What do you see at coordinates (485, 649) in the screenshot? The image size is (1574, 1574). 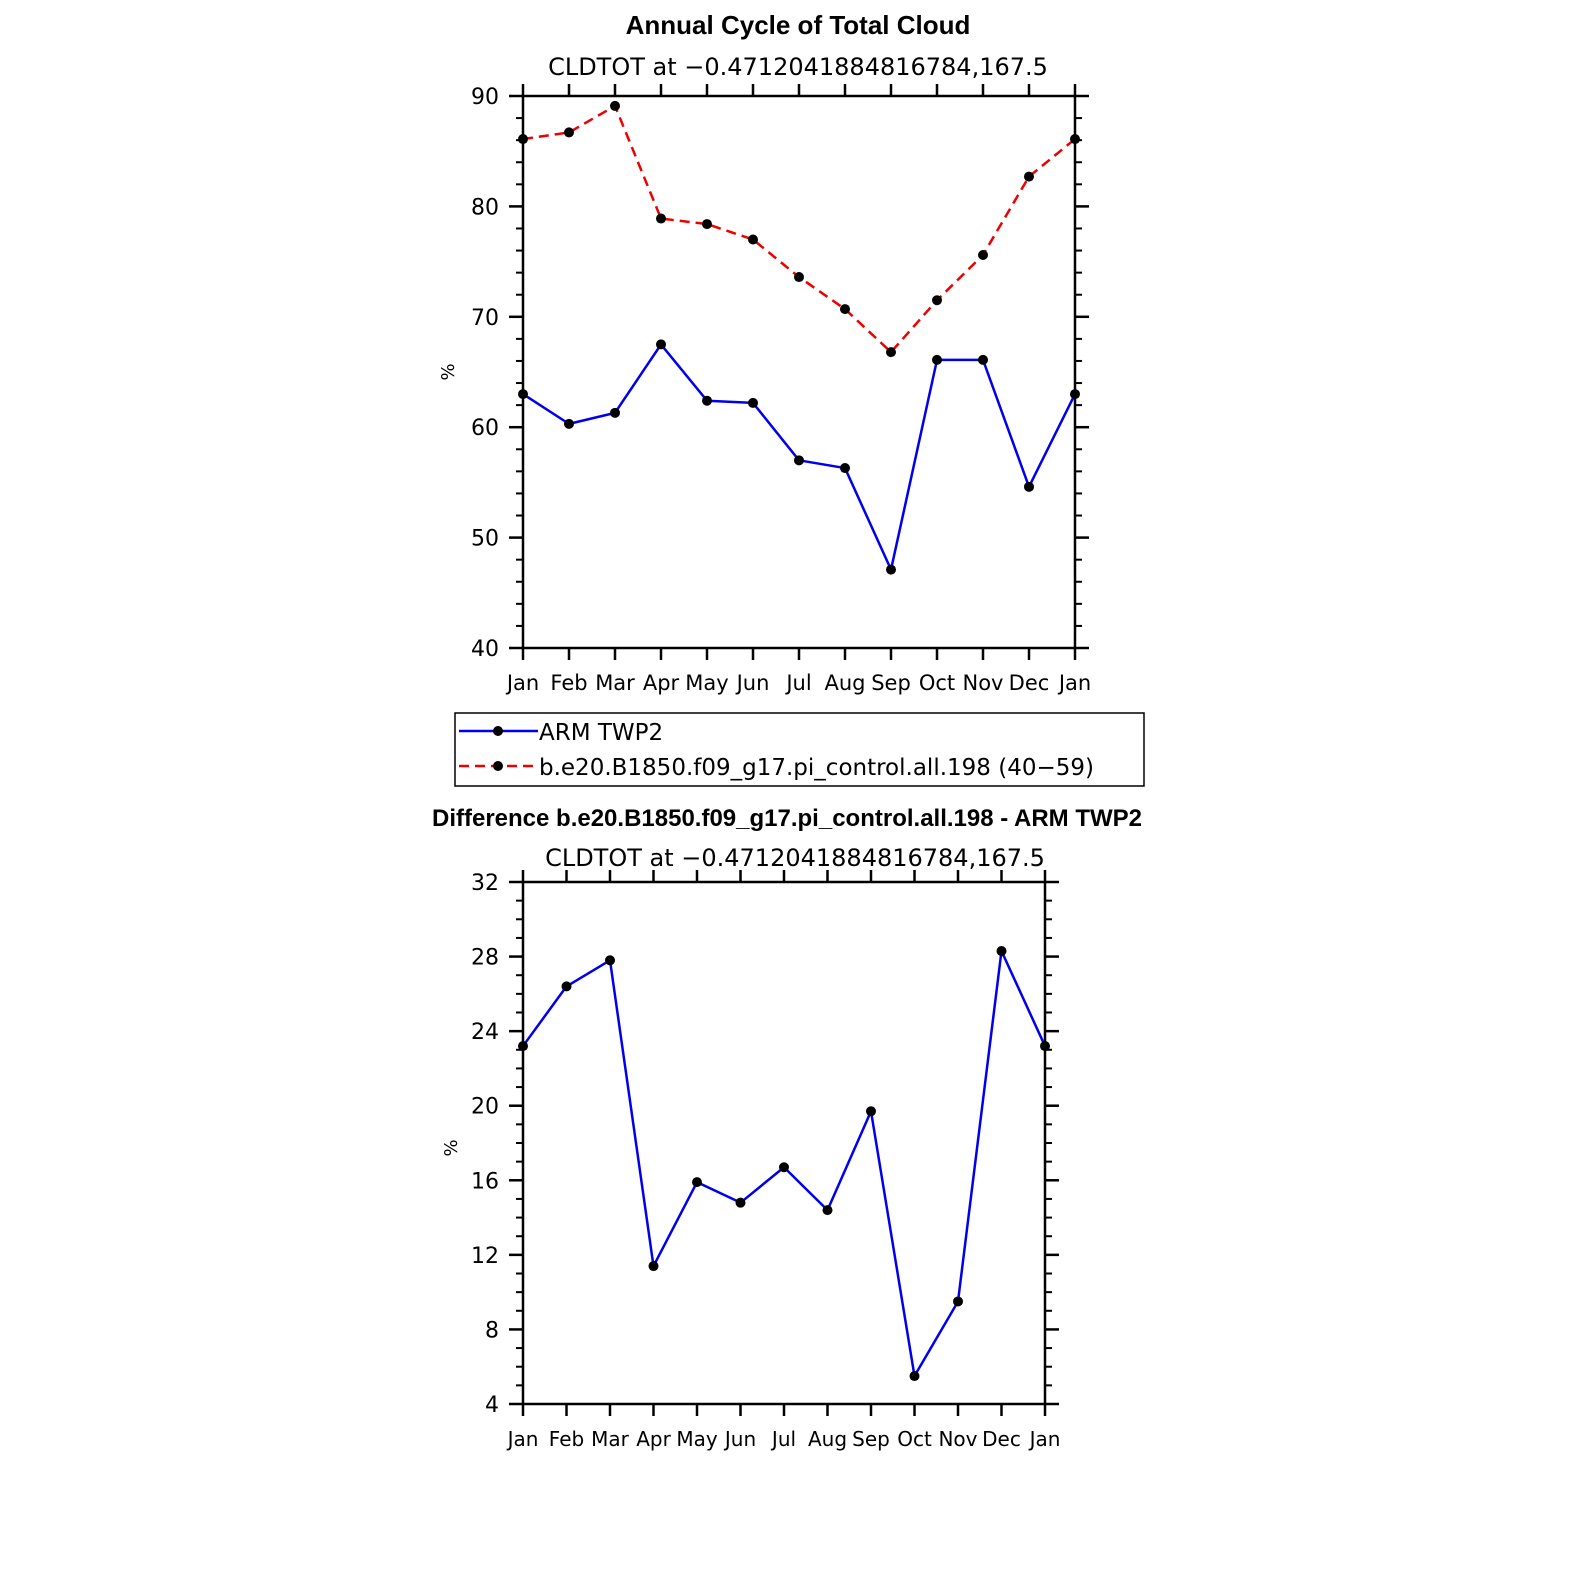 I see `chart1-ytick-label: 40` at bounding box center [485, 649].